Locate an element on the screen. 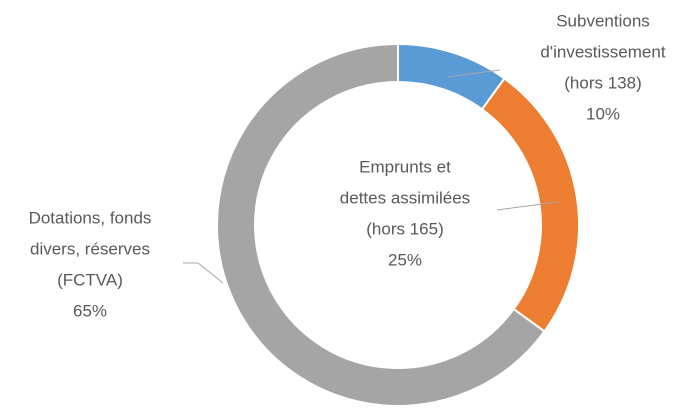 This screenshot has height=408, width=691. data-label-value: 10% is located at coordinates (603, 113).